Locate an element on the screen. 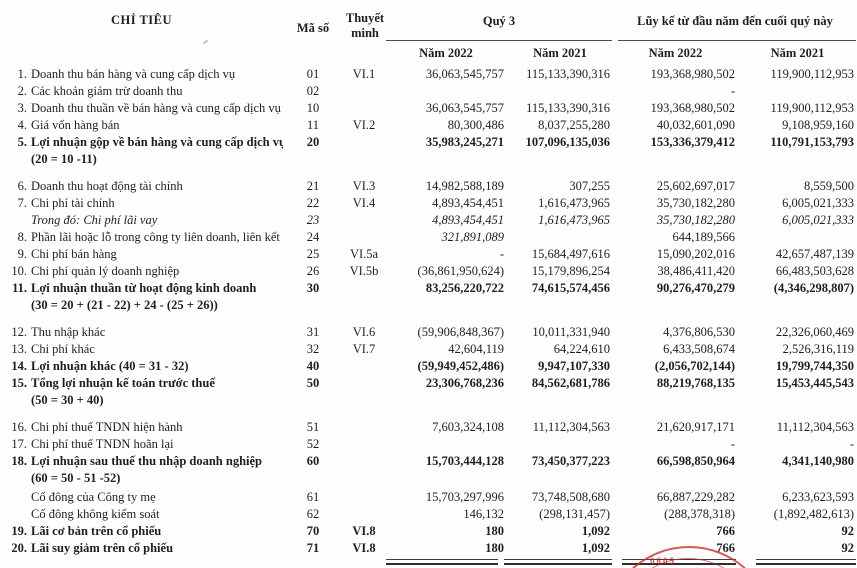 The height and width of the screenshot is (568, 857). row-code: 61 is located at coordinates (313, 497).